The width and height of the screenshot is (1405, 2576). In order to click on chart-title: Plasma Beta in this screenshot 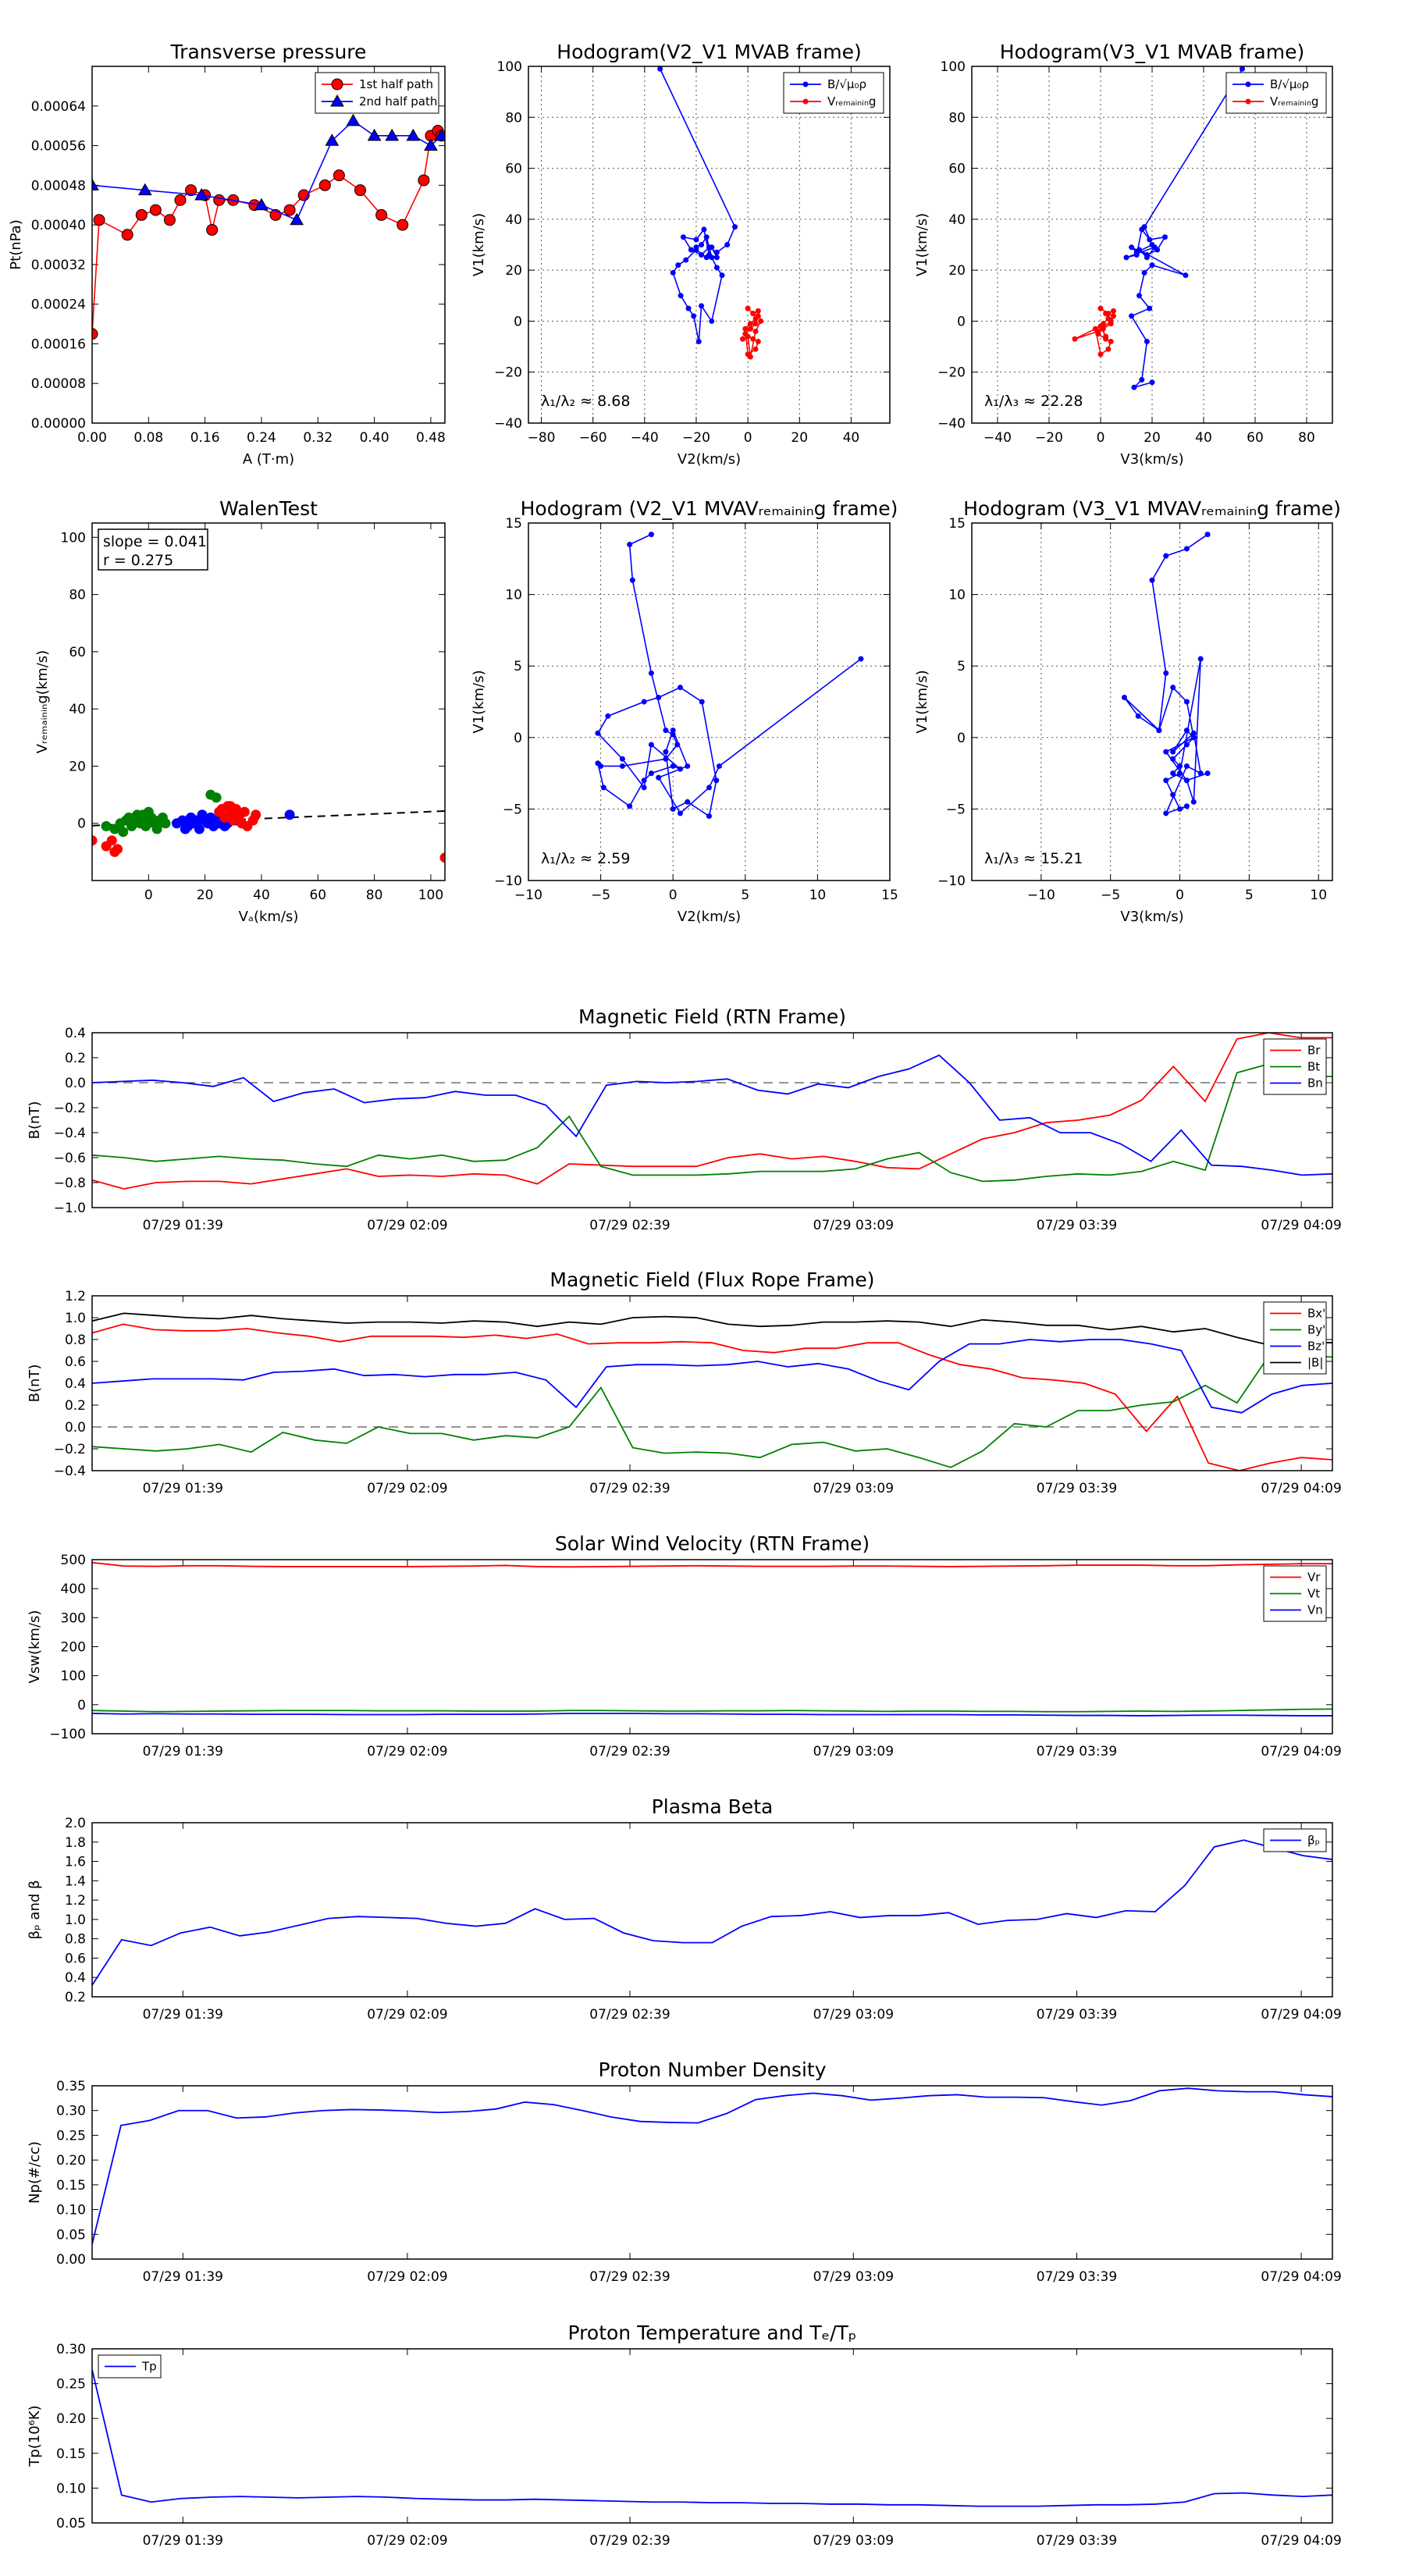, I will do `click(713, 1806)`.